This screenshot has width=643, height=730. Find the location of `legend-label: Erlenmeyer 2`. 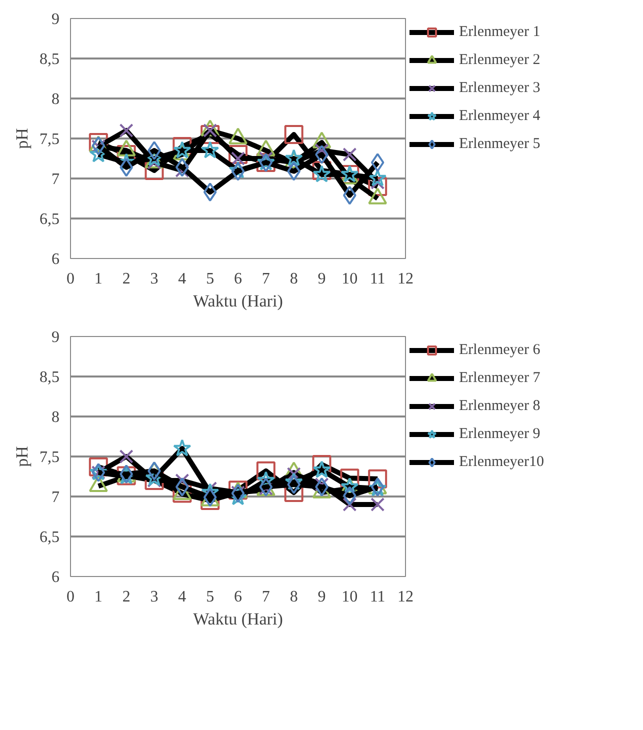

legend-label: Erlenmeyer 2 is located at coordinates (499, 60).